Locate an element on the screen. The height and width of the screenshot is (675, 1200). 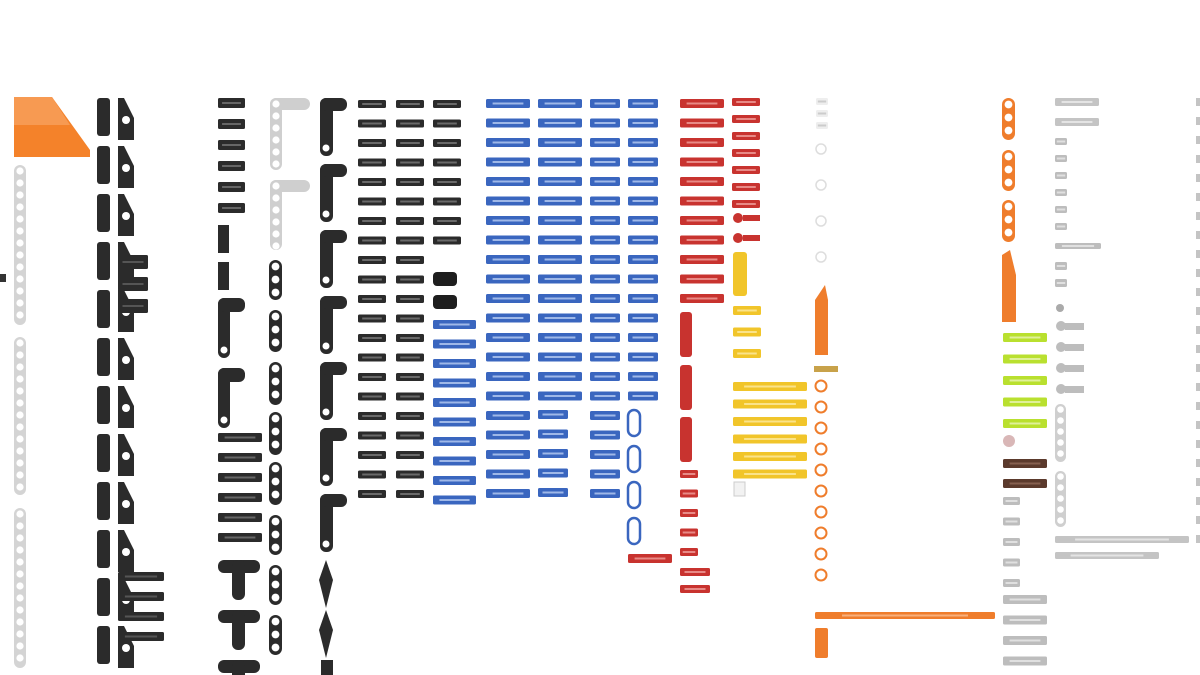
gray-pin is located at coordinates (1074, 389).